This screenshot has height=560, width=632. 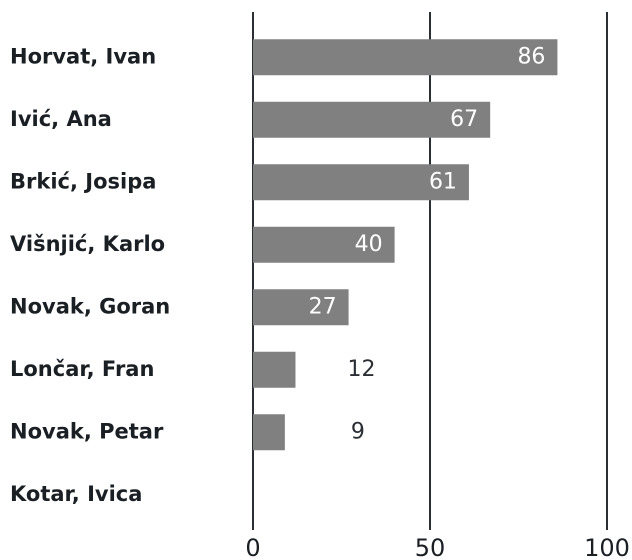 What do you see at coordinates (82, 369) in the screenshot?
I see `y-tick-label: Lončar, Fran` at bounding box center [82, 369].